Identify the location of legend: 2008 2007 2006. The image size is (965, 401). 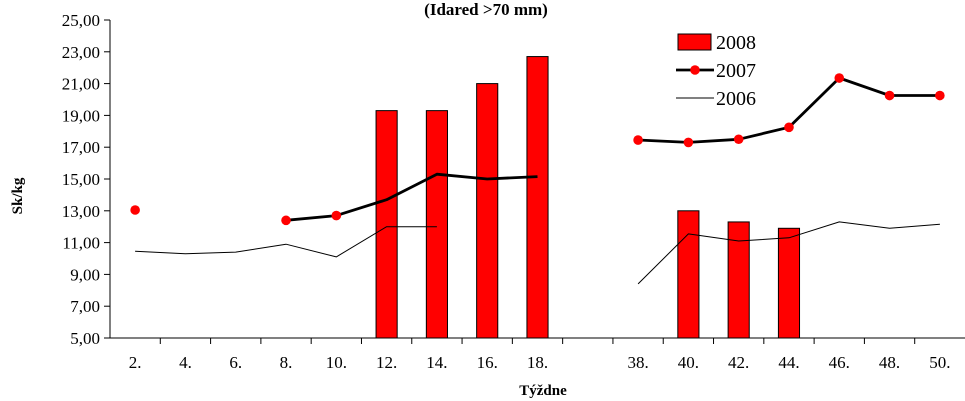
(716, 71).